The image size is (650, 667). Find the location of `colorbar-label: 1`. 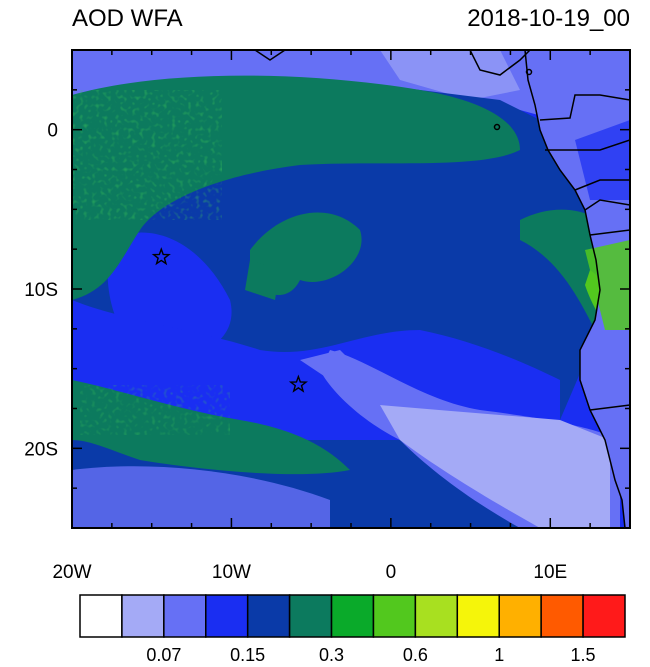

colorbar-label: 1 is located at coordinates (499, 655).